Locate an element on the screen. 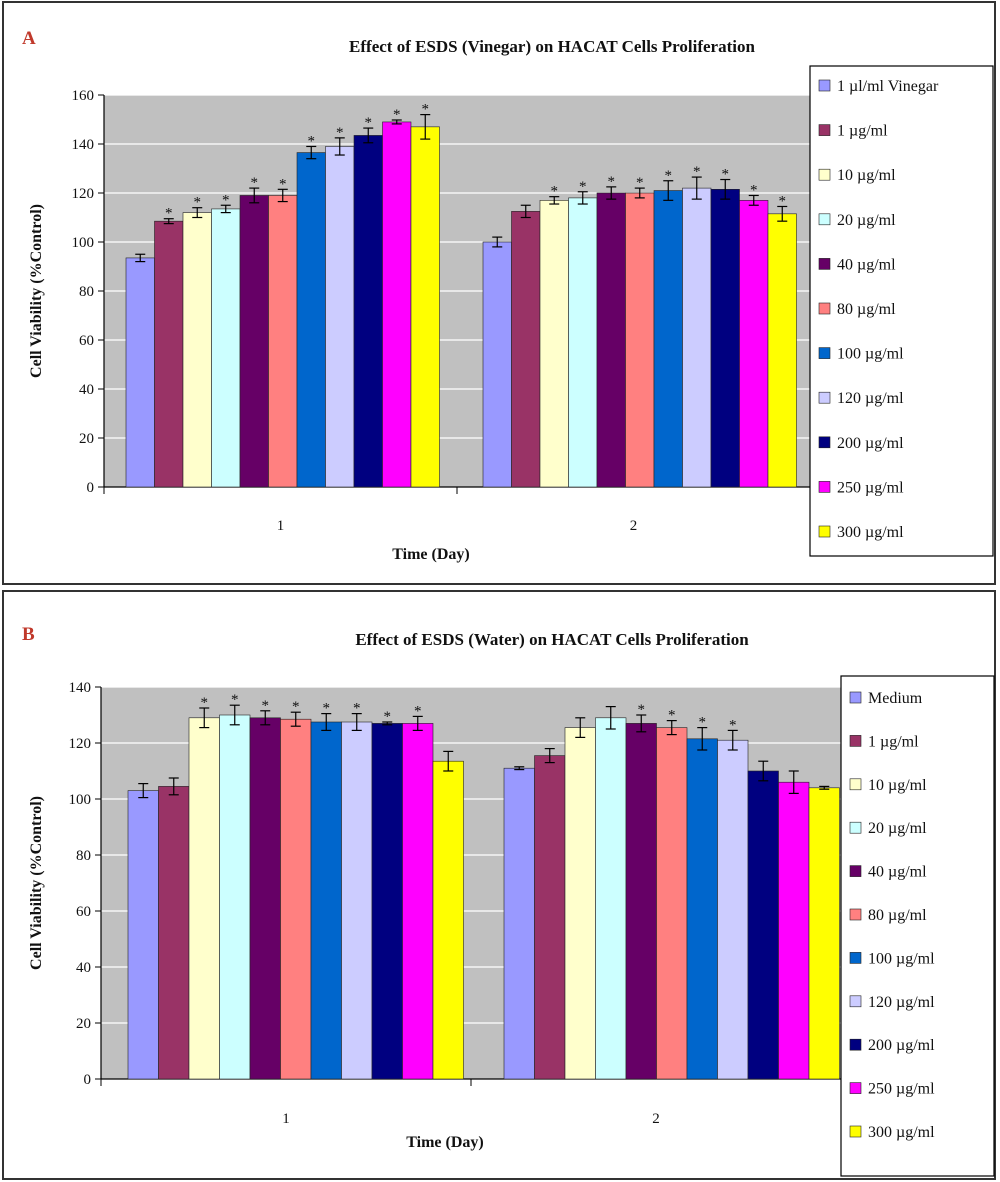  chart-b-legend-label: 200 µg/ml is located at coordinates (901, 1045).